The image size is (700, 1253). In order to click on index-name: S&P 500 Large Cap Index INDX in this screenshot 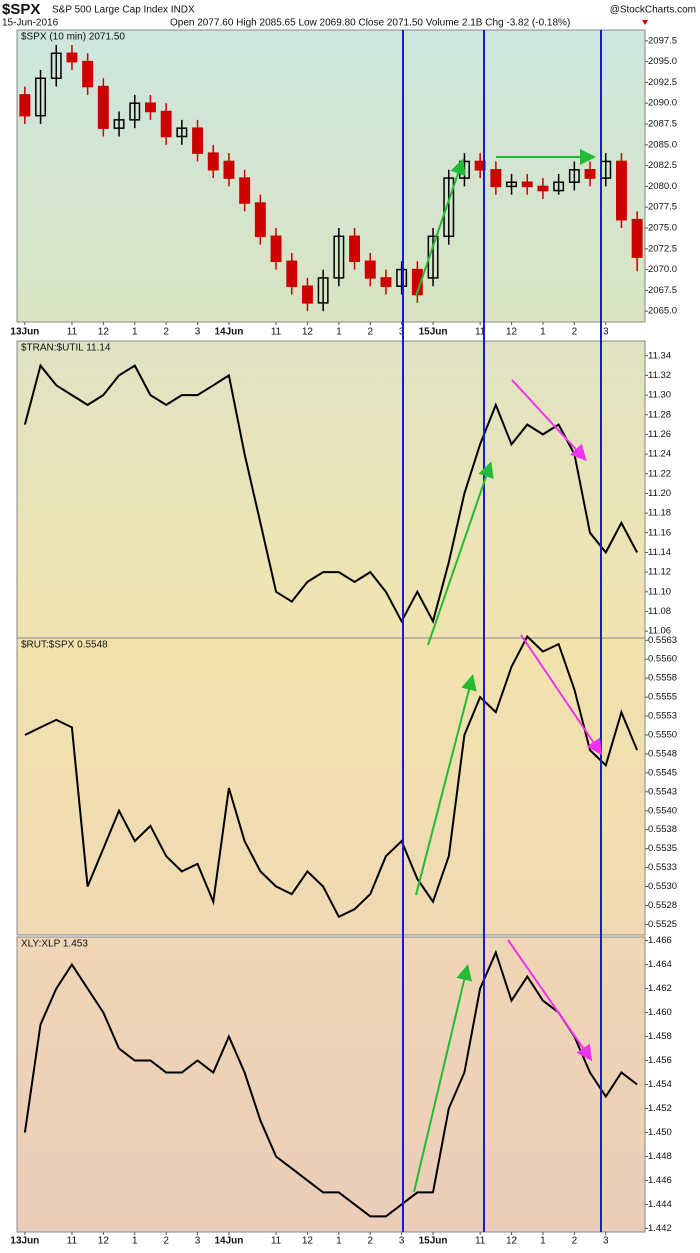, I will do `click(123, 10)`.